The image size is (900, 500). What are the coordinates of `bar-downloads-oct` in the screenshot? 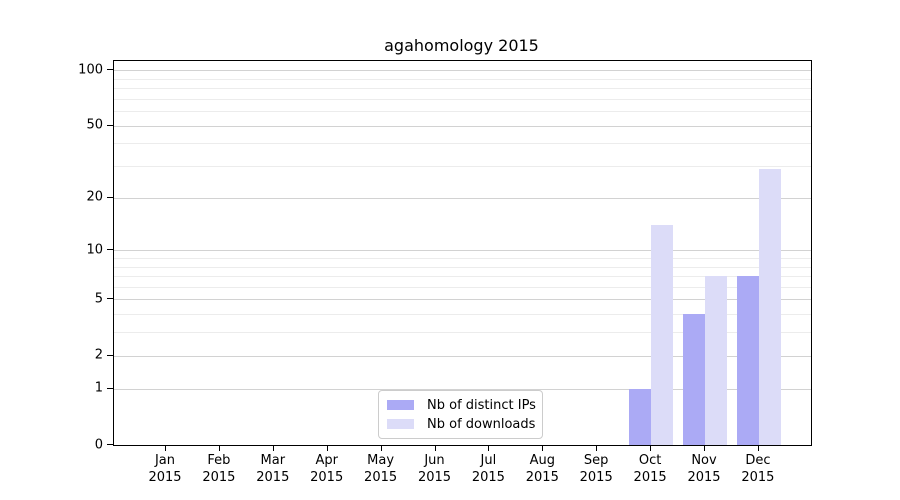 It's located at (662, 335).